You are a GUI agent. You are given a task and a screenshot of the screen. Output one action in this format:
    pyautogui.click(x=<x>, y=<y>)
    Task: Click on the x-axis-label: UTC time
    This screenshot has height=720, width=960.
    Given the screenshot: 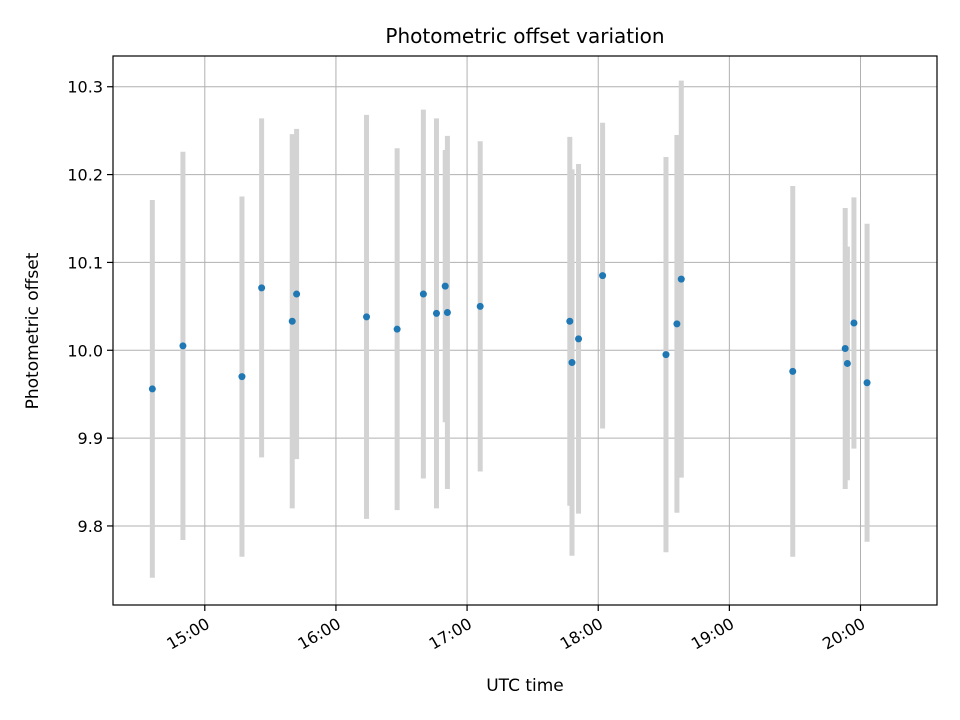 What is the action you would take?
    pyautogui.click(x=525, y=686)
    